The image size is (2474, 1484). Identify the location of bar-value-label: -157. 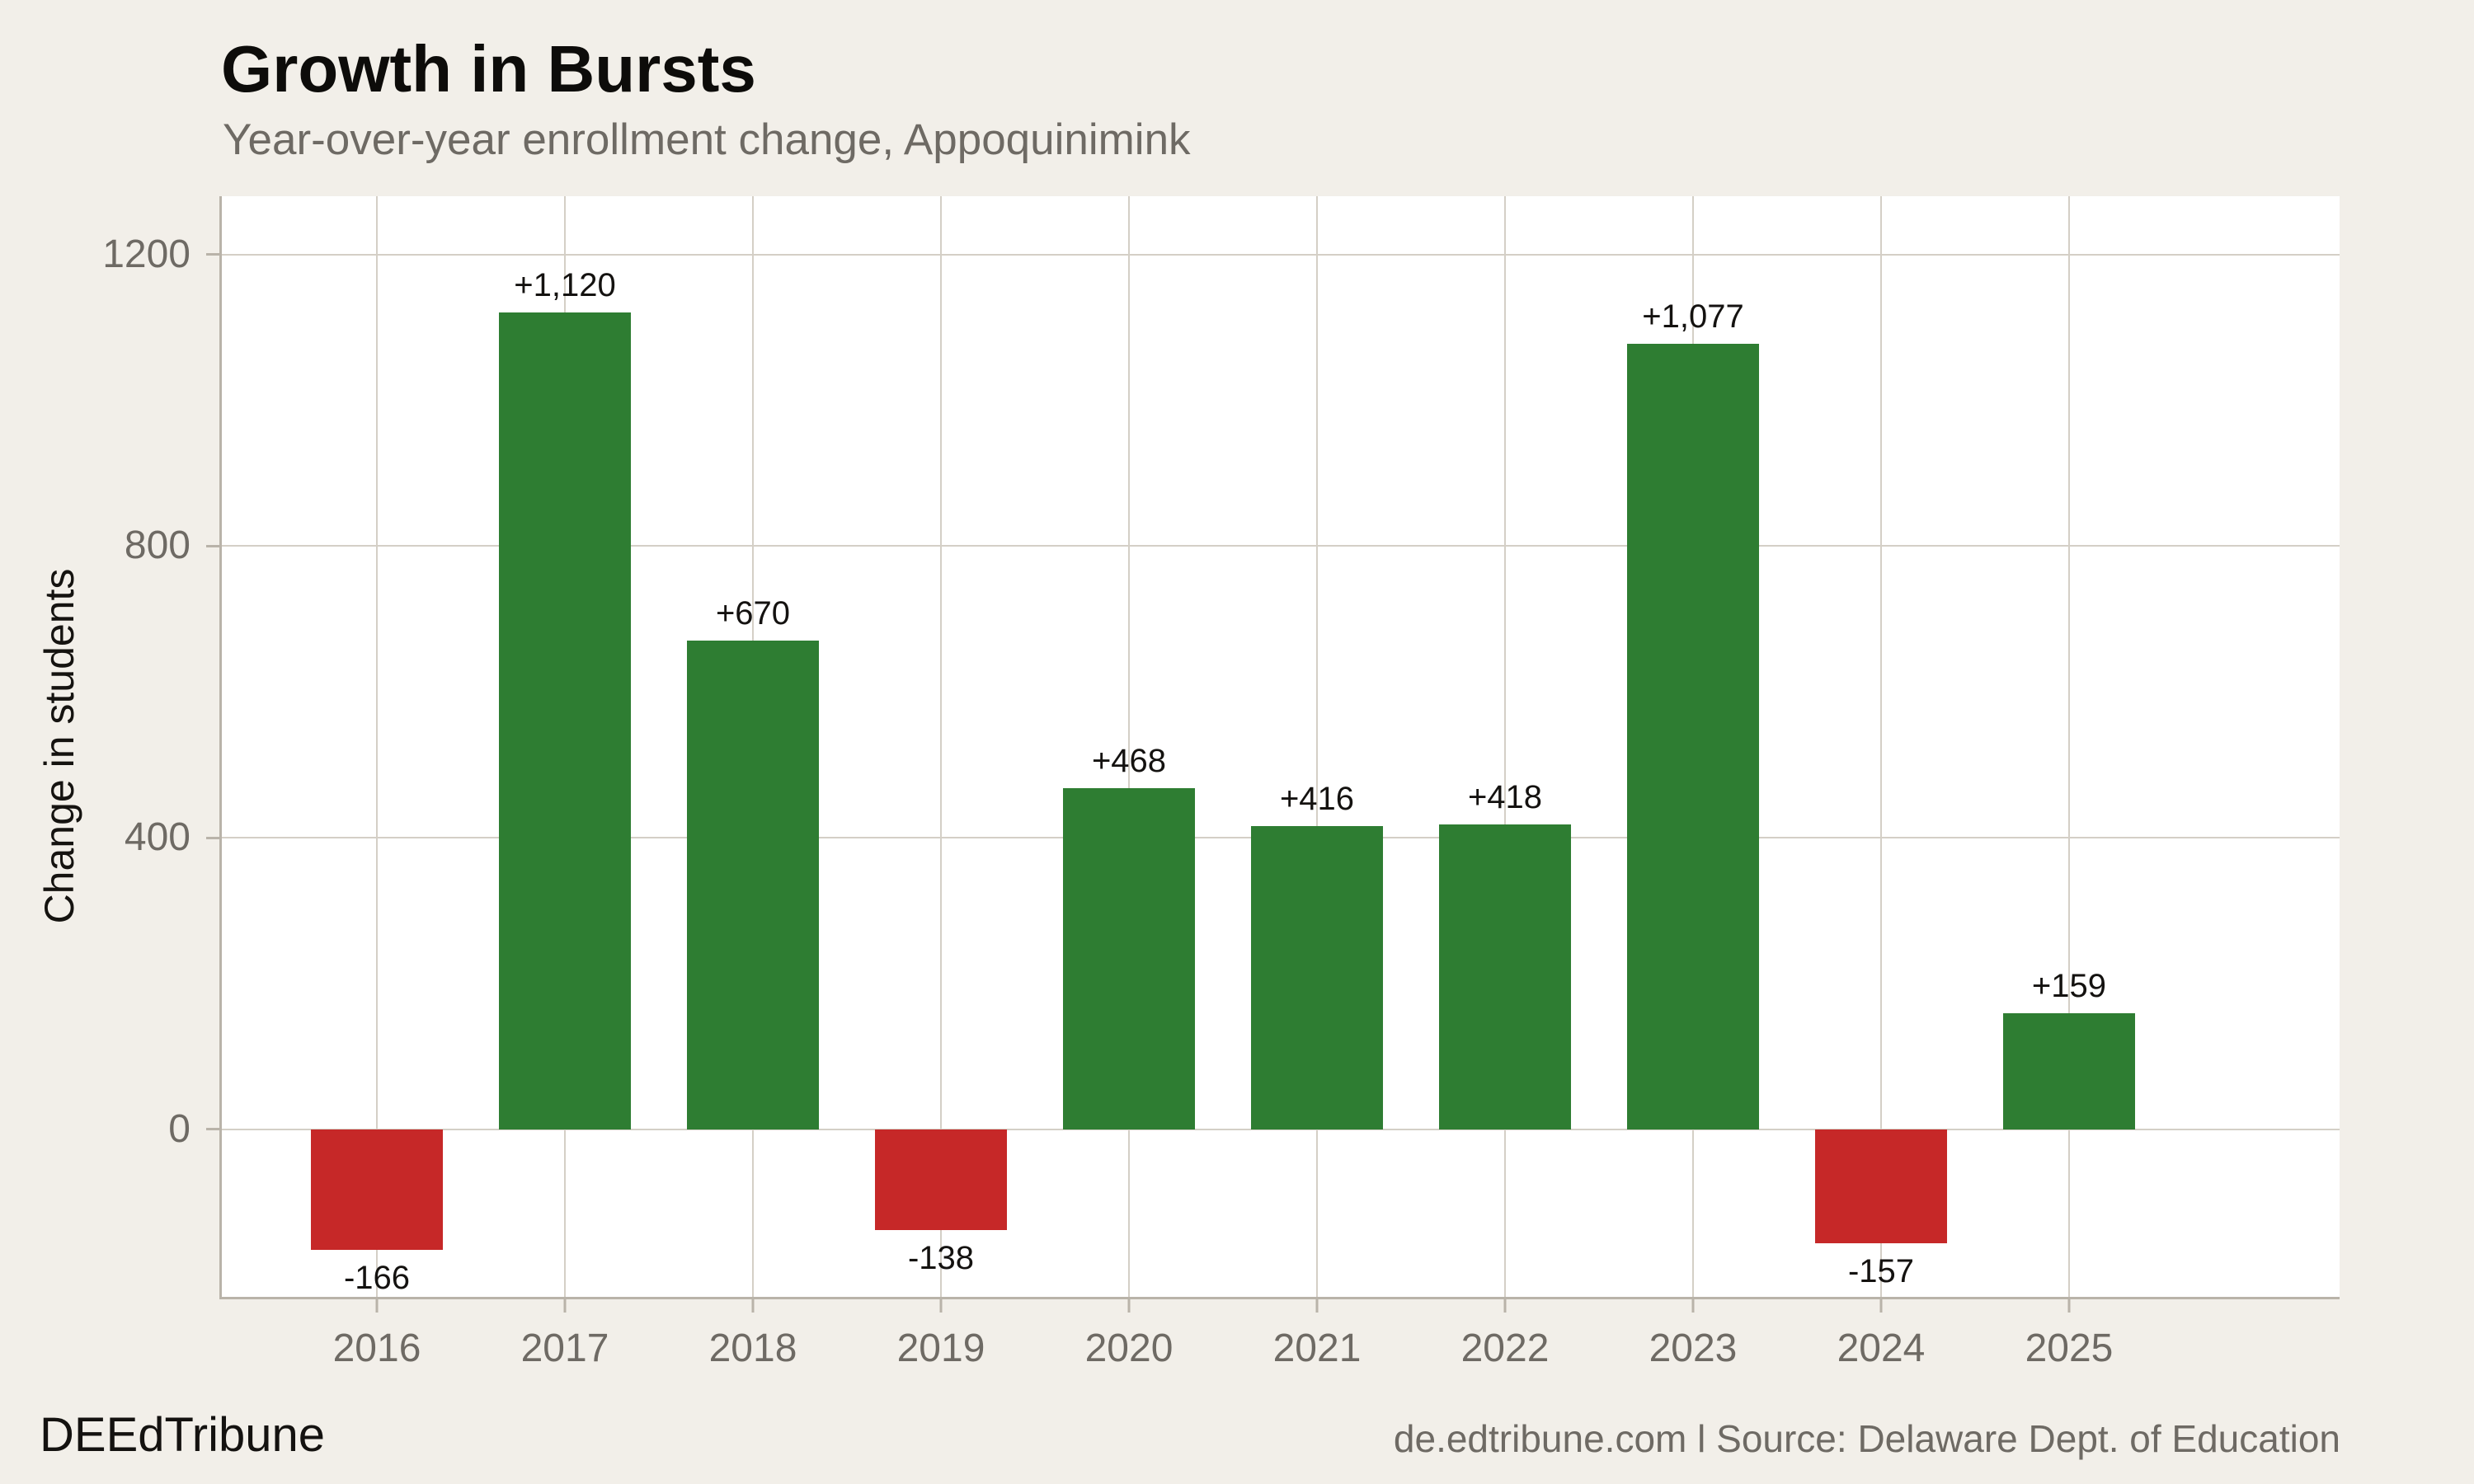
(1881, 1271).